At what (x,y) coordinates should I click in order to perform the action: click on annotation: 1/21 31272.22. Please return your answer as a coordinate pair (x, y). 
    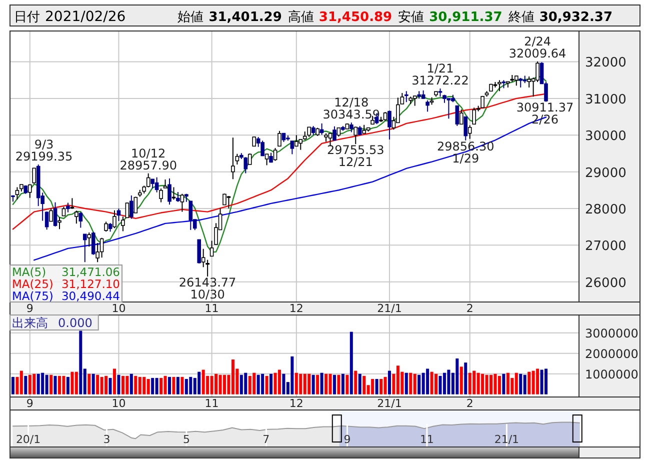
    Looking at the image, I should click on (440, 74).